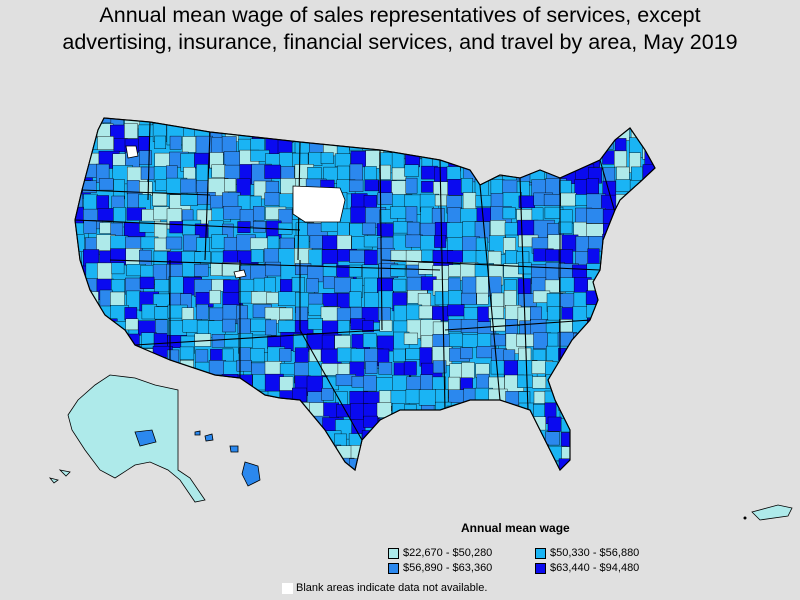  I want to click on hawaii-oahu, so click(209, 437).